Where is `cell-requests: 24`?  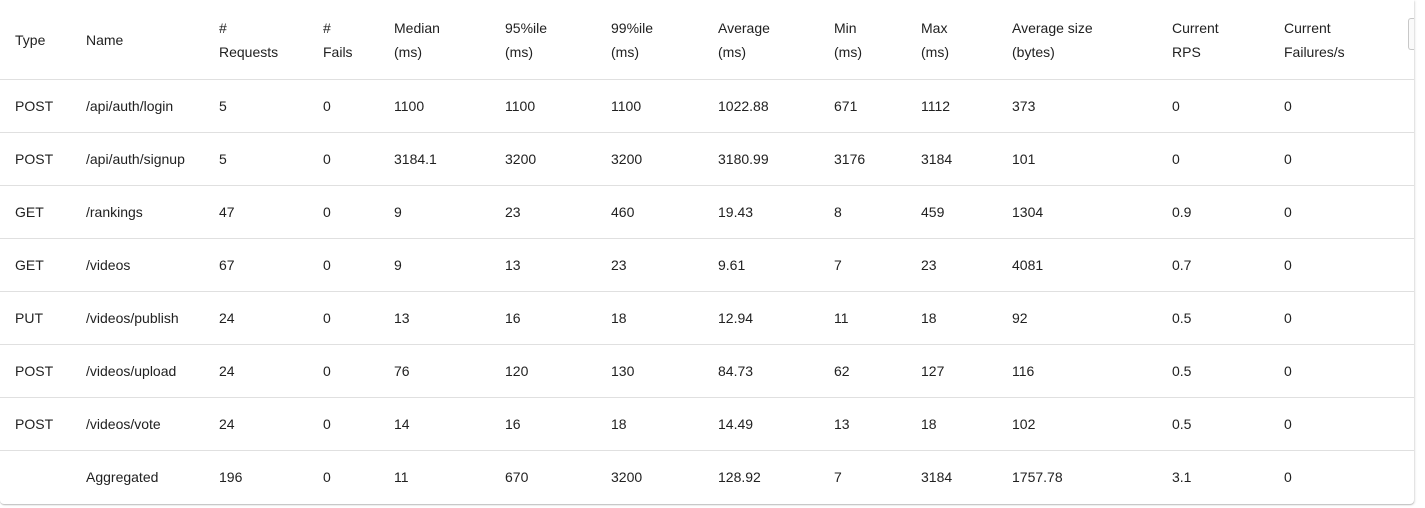 cell-requests: 24 is located at coordinates (256, 424).